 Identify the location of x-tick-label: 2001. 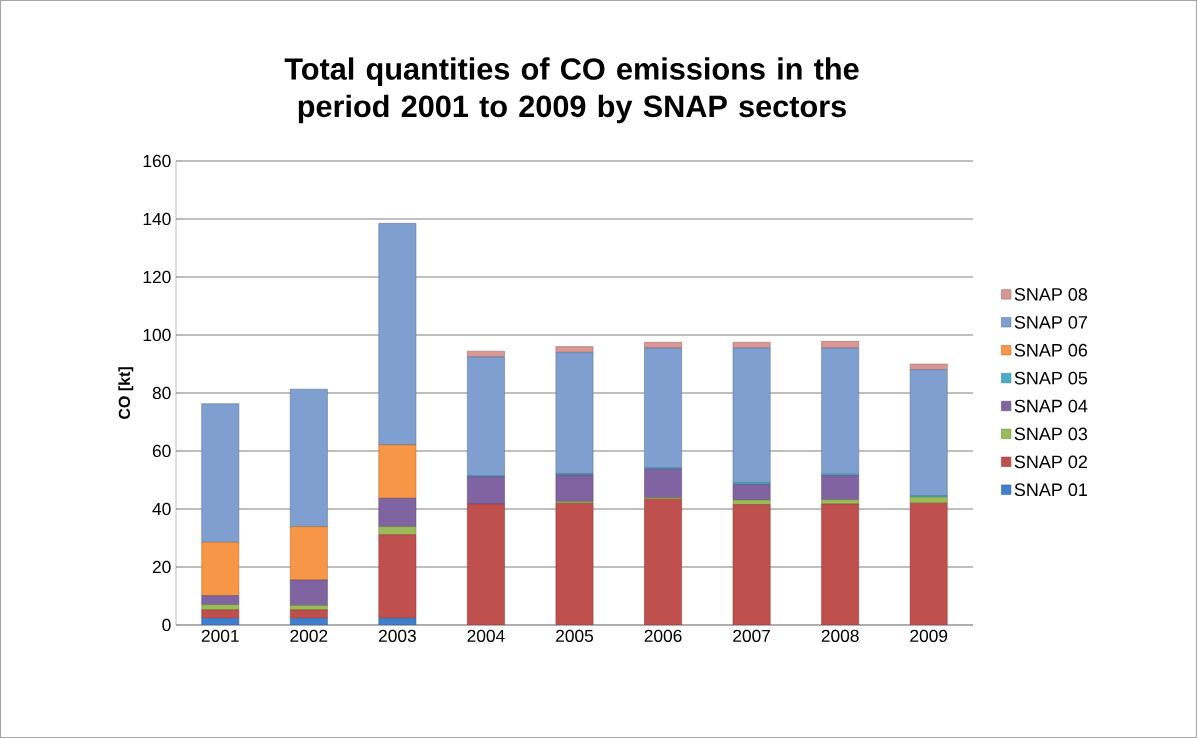
(220, 635).